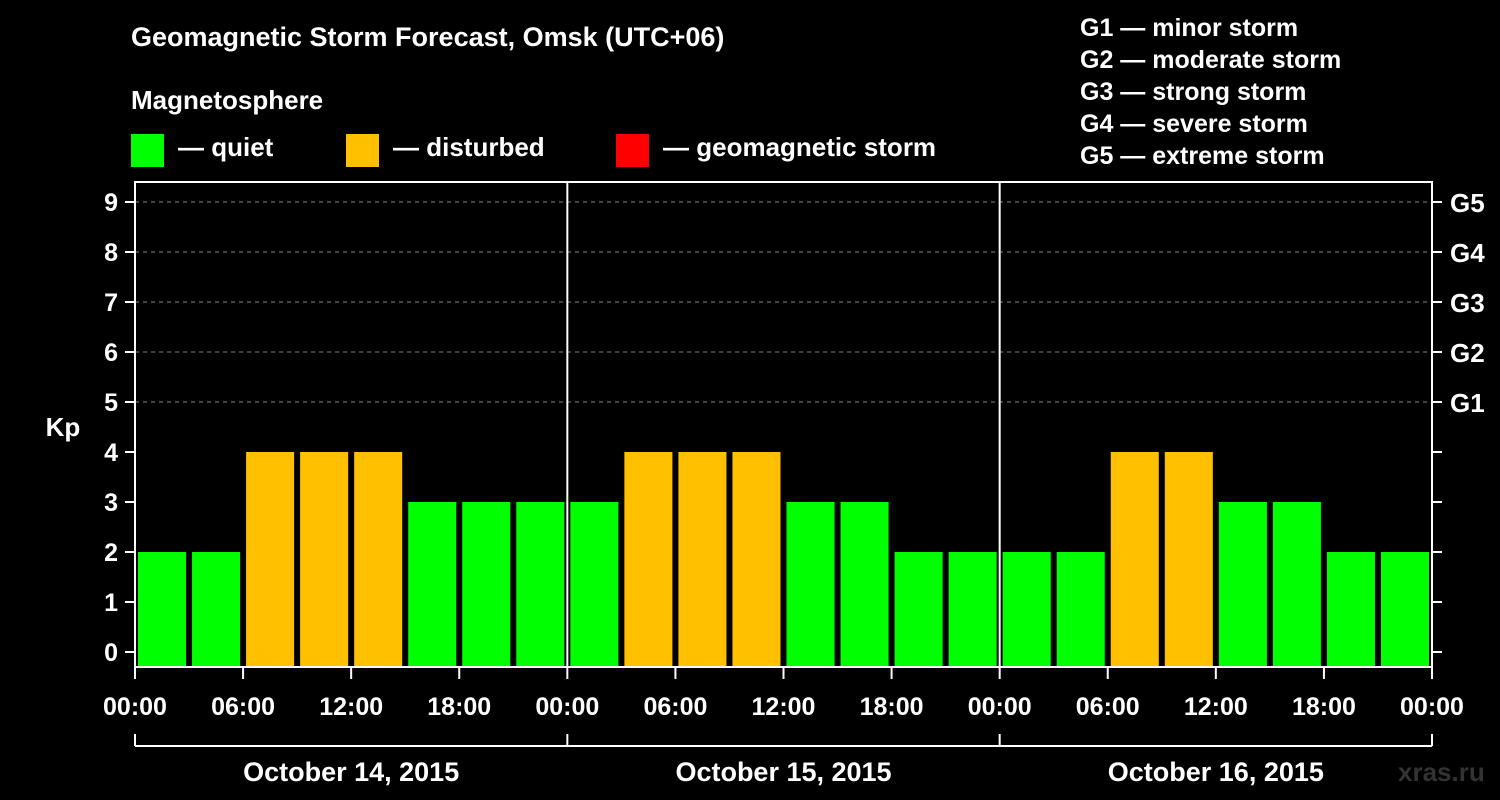  Describe the element at coordinates (1189, 28) in the screenshot. I see `storm-scale-g1: G1 — minor storm` at that location.